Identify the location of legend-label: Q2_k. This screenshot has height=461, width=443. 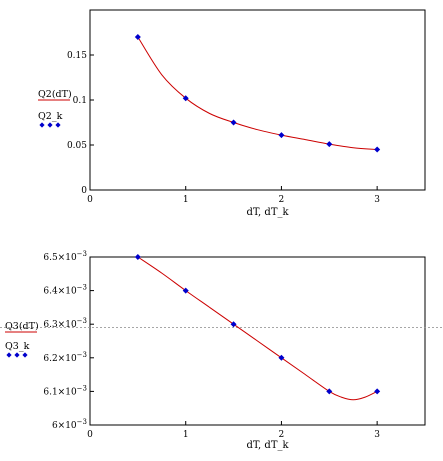
(50, 116).